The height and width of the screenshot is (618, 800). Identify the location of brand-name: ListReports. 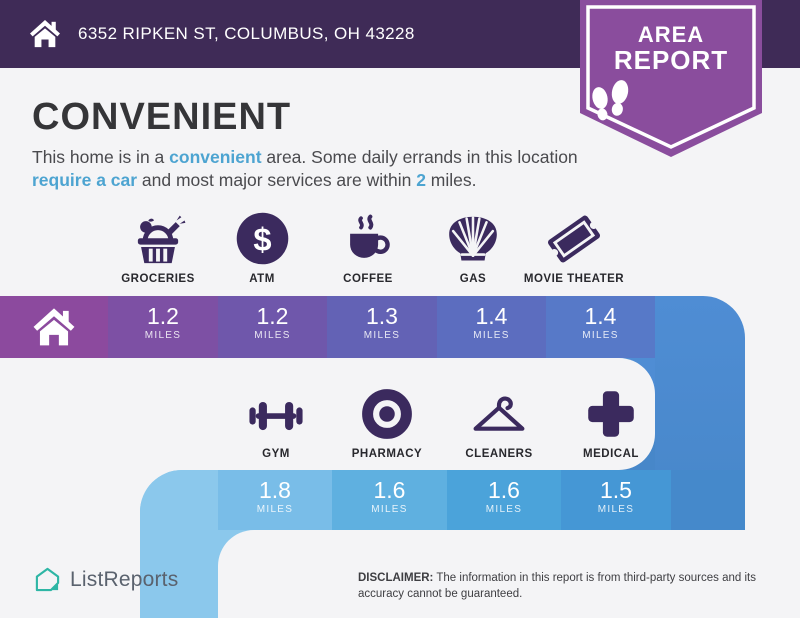
(124, 579).